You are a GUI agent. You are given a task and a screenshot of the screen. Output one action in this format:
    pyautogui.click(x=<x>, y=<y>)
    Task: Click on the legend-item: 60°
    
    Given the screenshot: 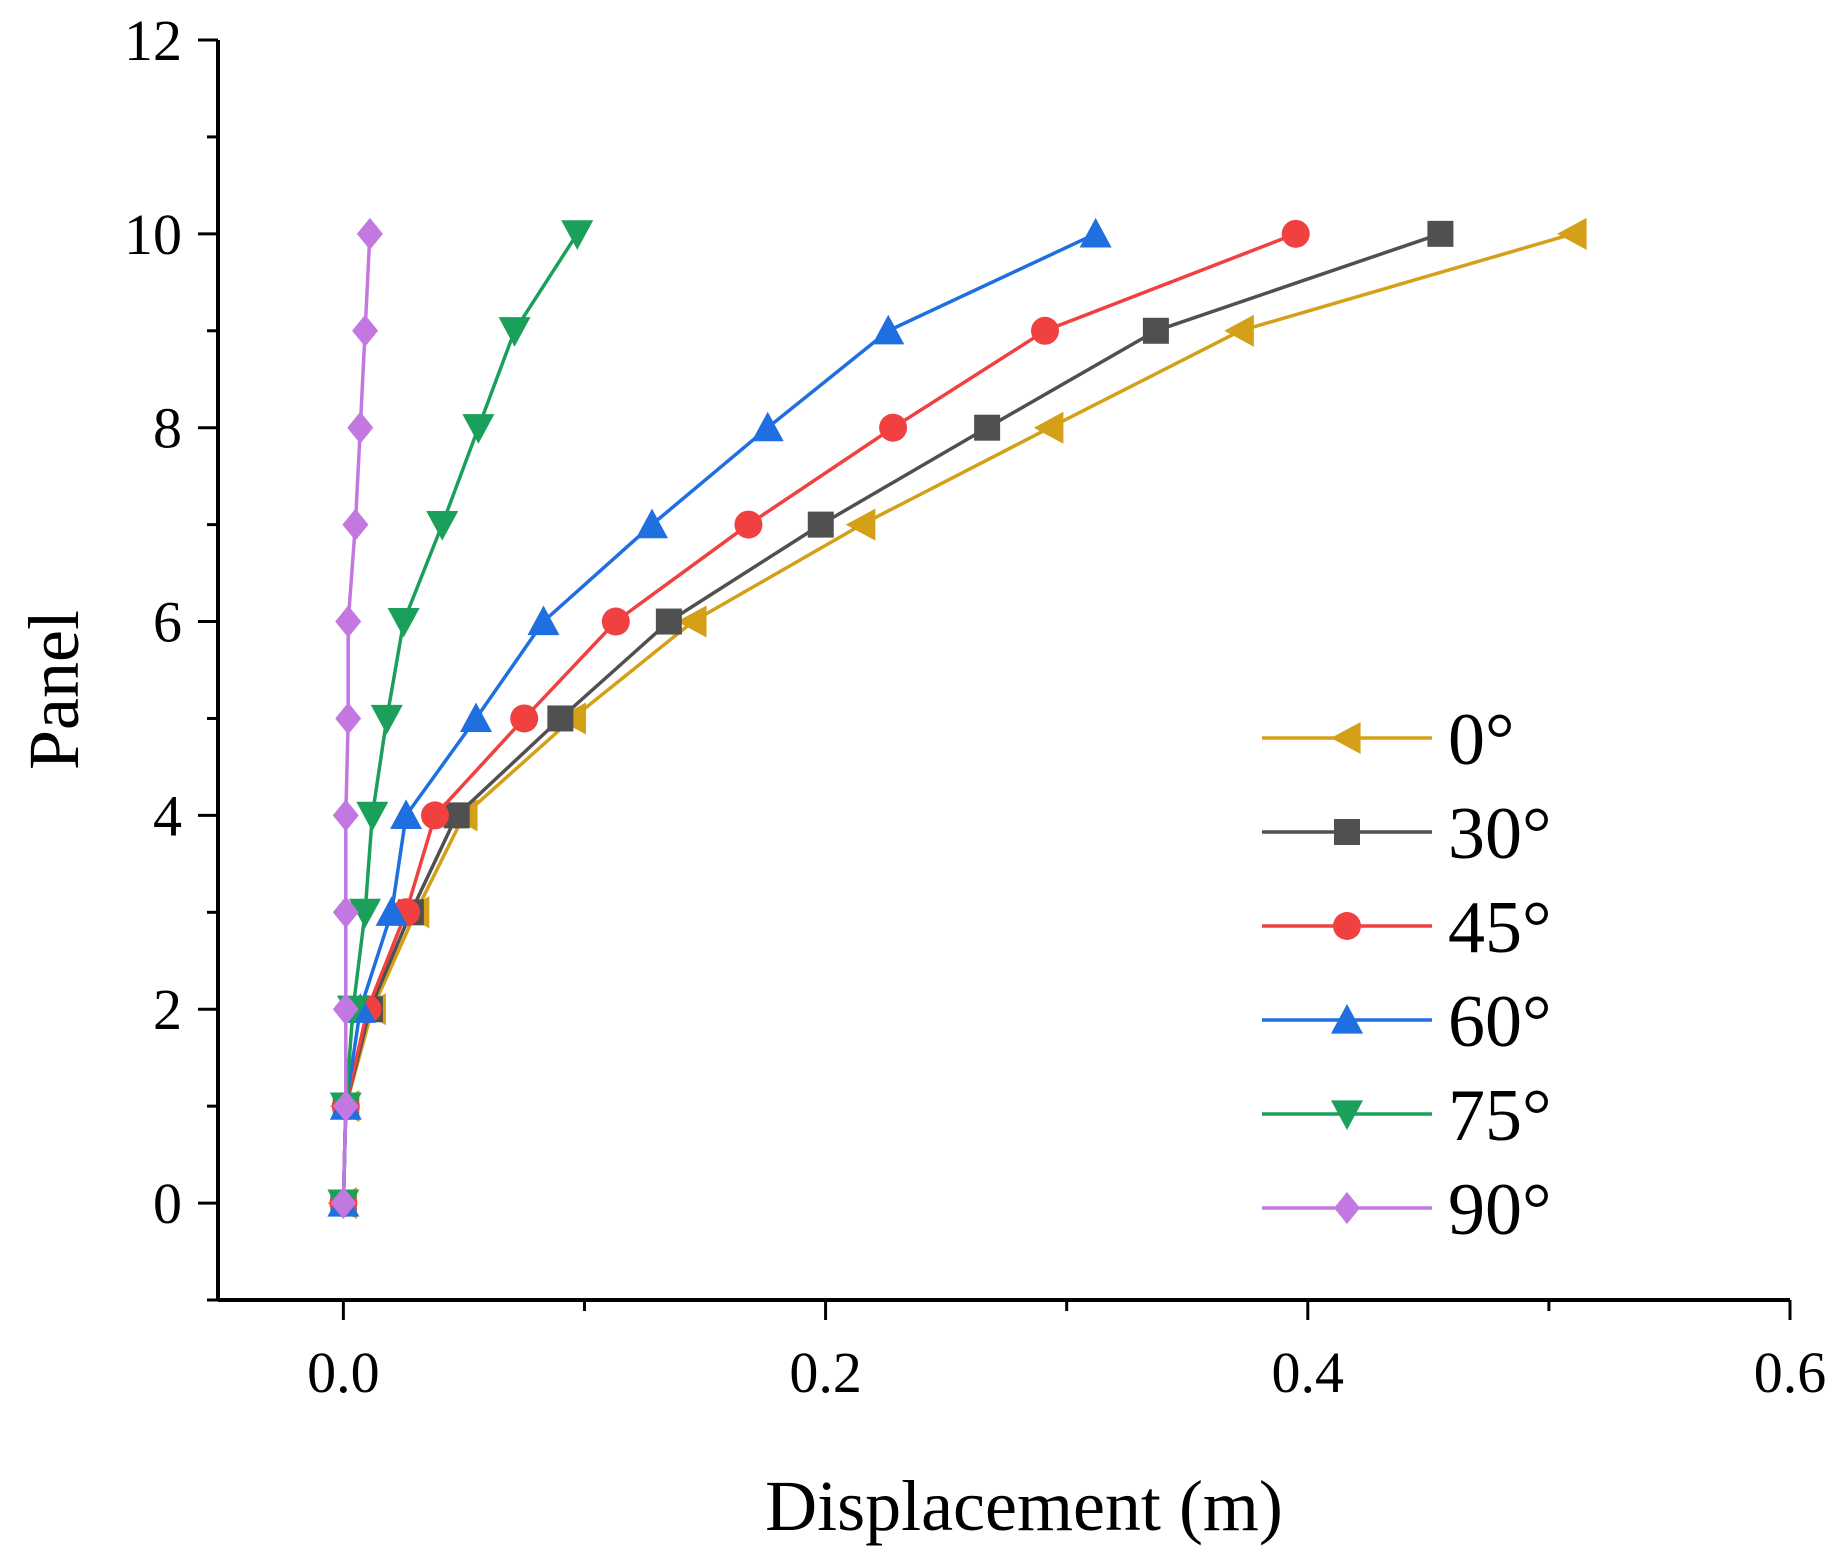 What is the action you would take?
    pyautogui.click(x=1407, y=1022)
    